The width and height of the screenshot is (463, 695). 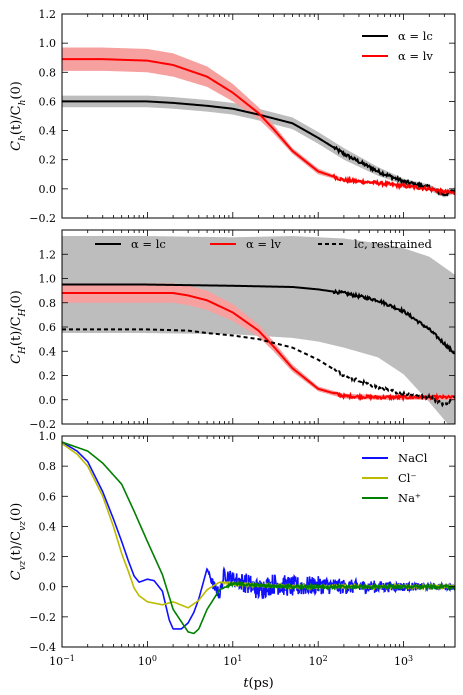 What do you see at coordinates (397, 46) in the screenshot?
I see `legend: α = lc α = lv` at bounding box center [397, 46].